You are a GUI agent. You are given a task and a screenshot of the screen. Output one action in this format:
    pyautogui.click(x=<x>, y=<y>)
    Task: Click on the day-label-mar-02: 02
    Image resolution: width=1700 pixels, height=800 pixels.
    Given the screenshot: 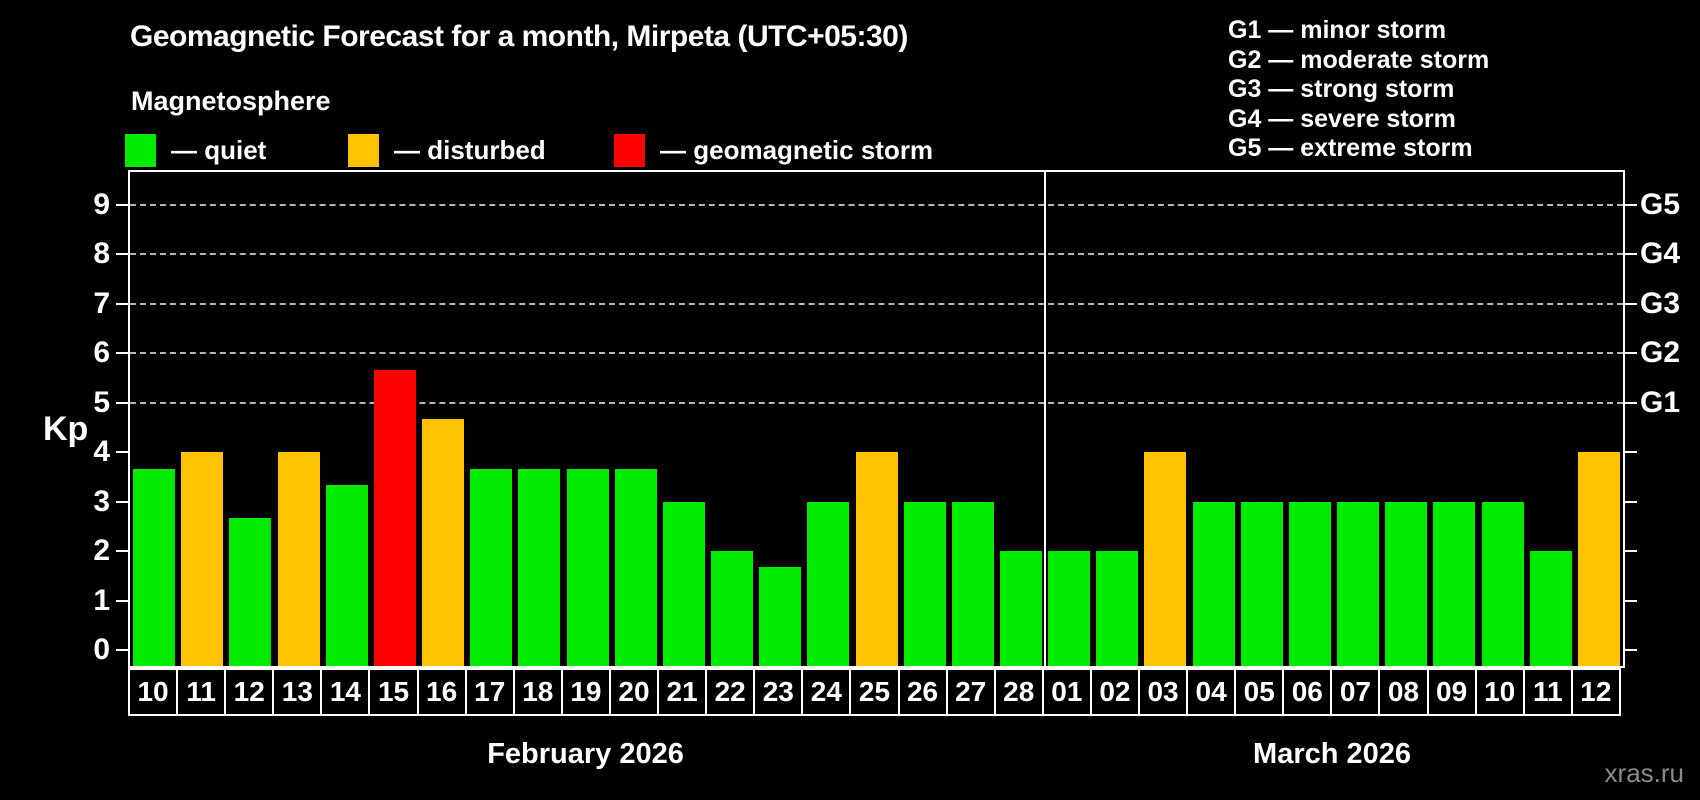 What is the action you would take?
    pyautogui.click(x=1114, y=692)
    